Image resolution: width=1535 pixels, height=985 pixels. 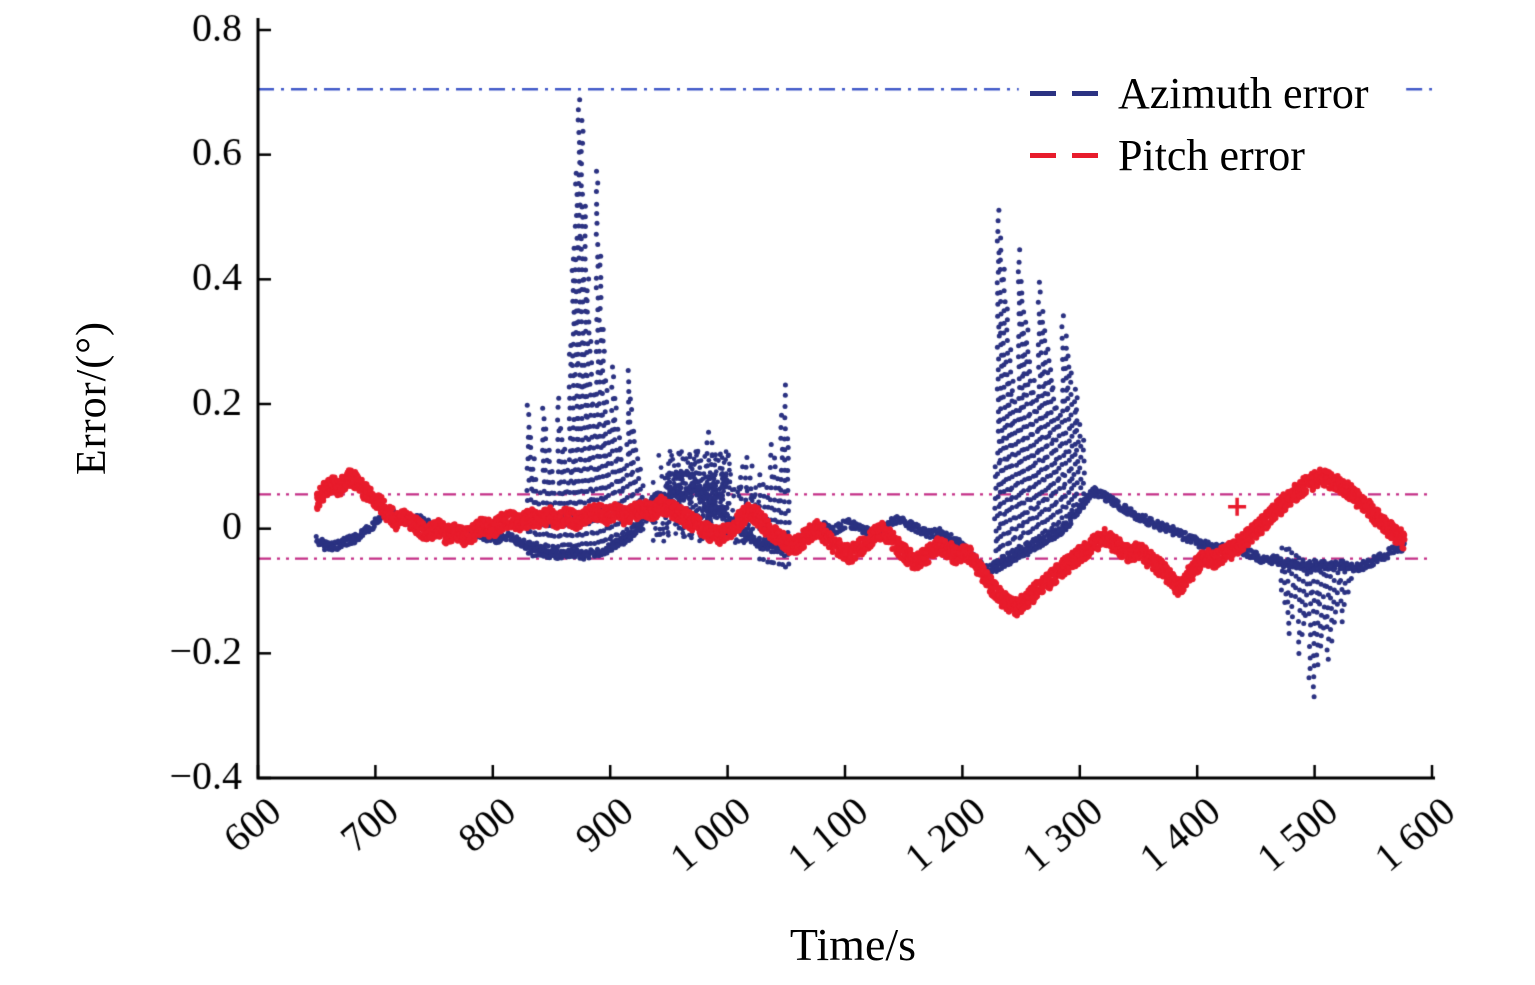 I want to click on legend-item-azimuth: Azimuth error, so click(x=1199, y=93).